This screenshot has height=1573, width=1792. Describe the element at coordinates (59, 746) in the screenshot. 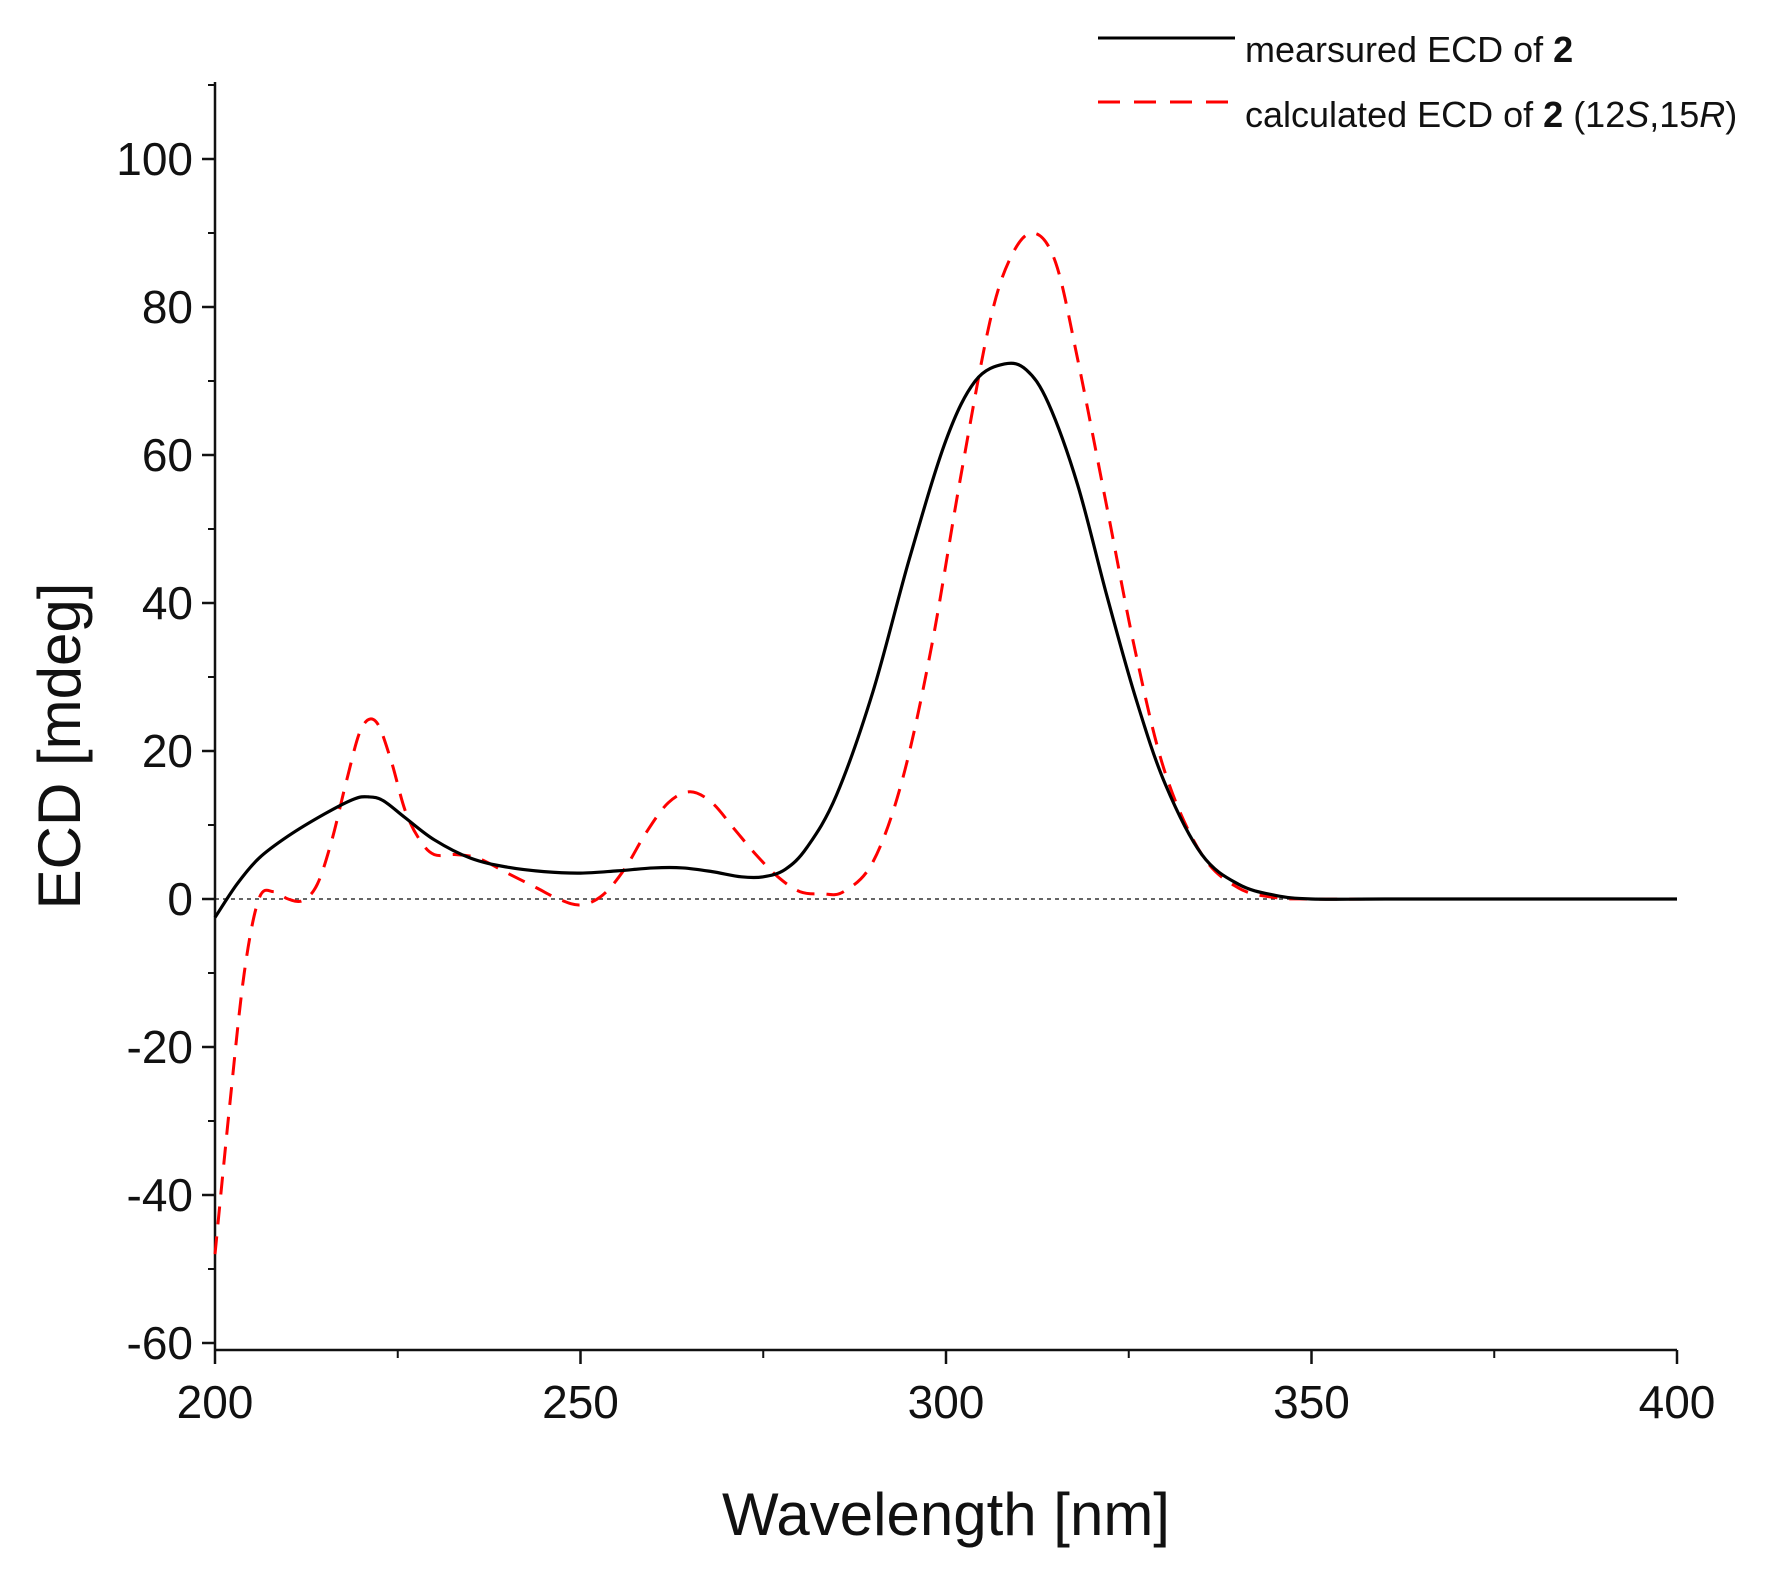

I see `y-axis-title: ECD [mdeg]` at that location.